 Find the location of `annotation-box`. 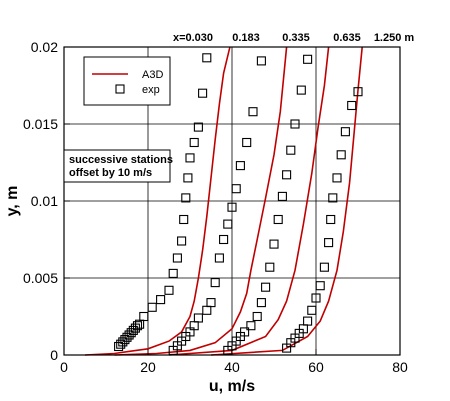

annotation-box is located at coordinates (117, 166).